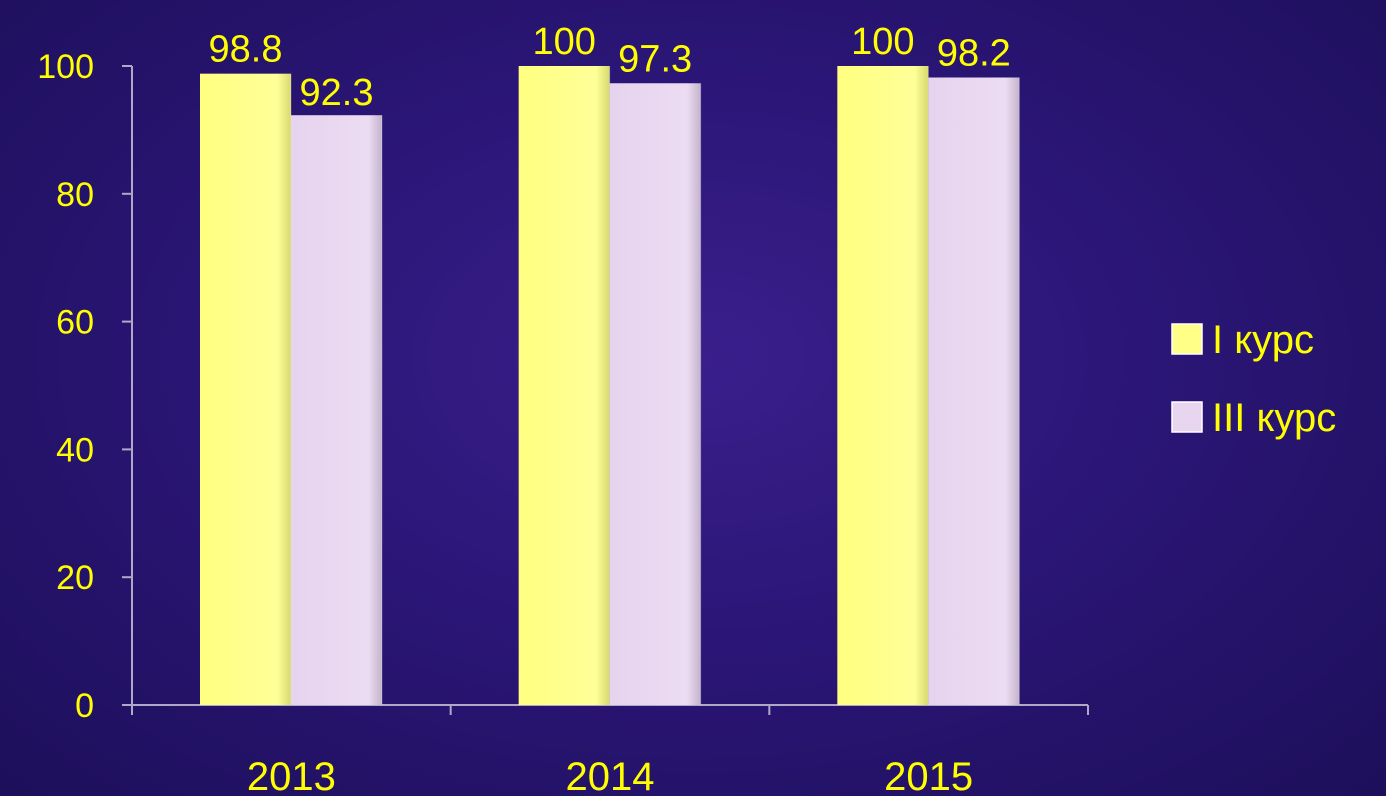 The width and height of the screenshot is (1386, 796). What do you see at coordinates (1263, 340) in the screenshot?
I see `legend-label: I курс` at bounding box center [1263, 340].